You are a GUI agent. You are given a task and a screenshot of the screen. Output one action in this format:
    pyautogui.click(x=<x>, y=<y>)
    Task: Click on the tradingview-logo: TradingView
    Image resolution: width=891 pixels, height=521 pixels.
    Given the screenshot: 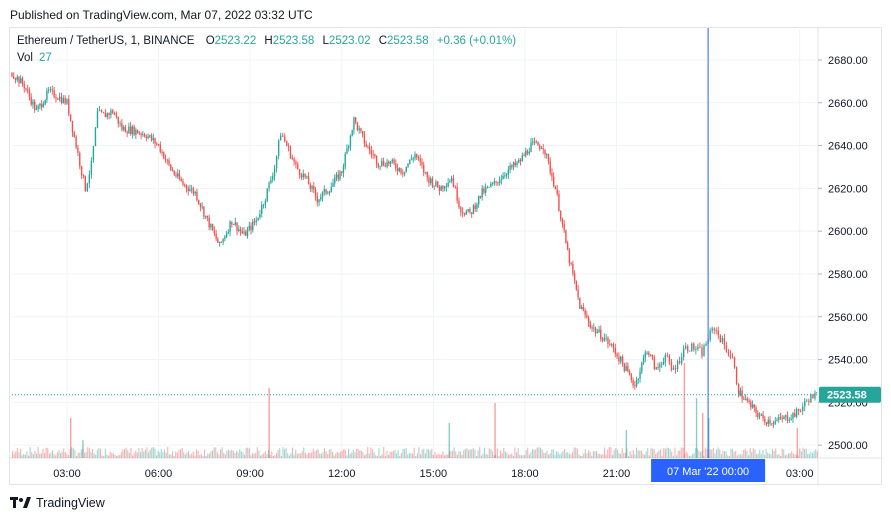 What is the action you would take?
    pyautogui.click(x=57, y=503)
    